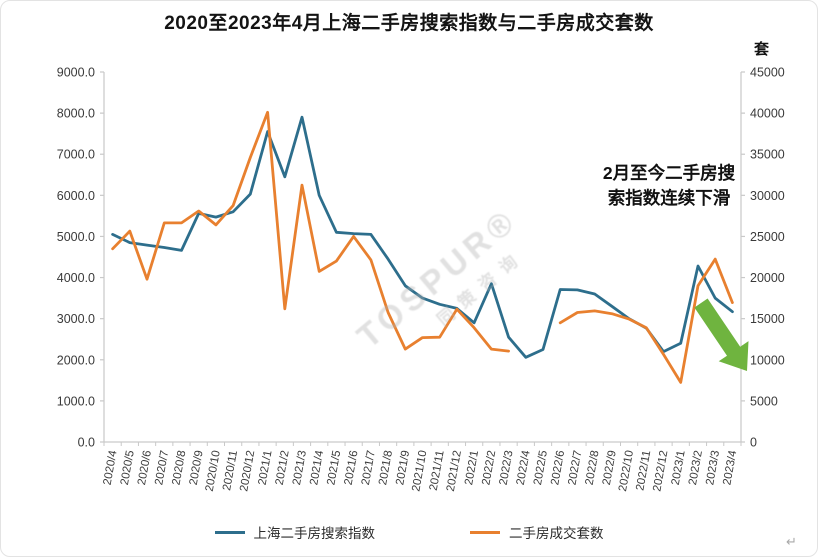 The width and height of the screenshot is (818, 557). Describe the element at coordinates (669, 186) in the screenshot. I see `annotation-callout: 2月至今二手房搜 索指数连续下滑` at that location.